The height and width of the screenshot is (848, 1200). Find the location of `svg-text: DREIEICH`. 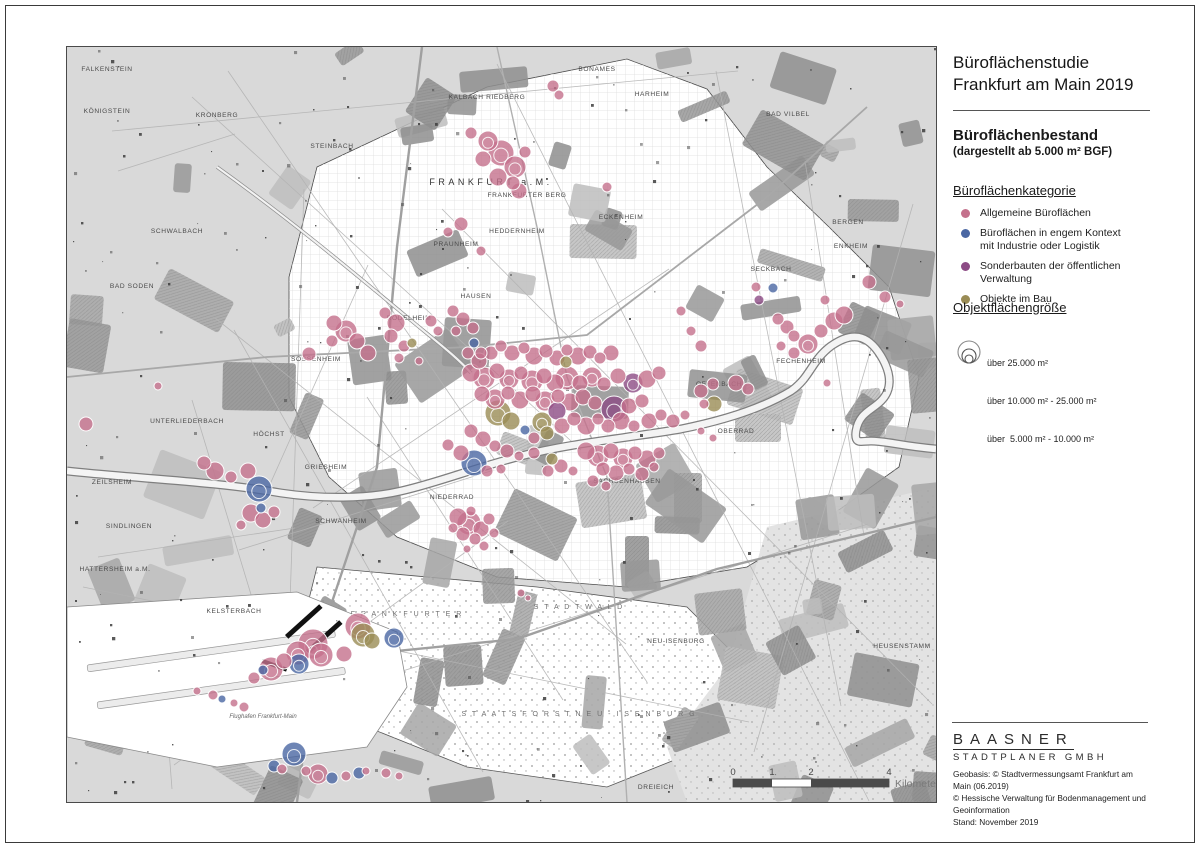

svg-text: DREIEICH is located at coordinates (656, 787).